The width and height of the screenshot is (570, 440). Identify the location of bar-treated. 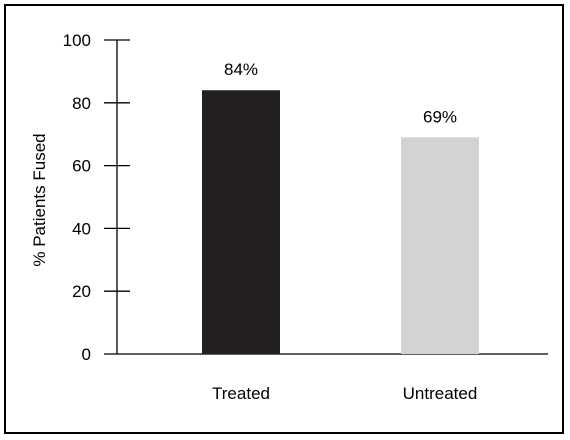
(241, 222).